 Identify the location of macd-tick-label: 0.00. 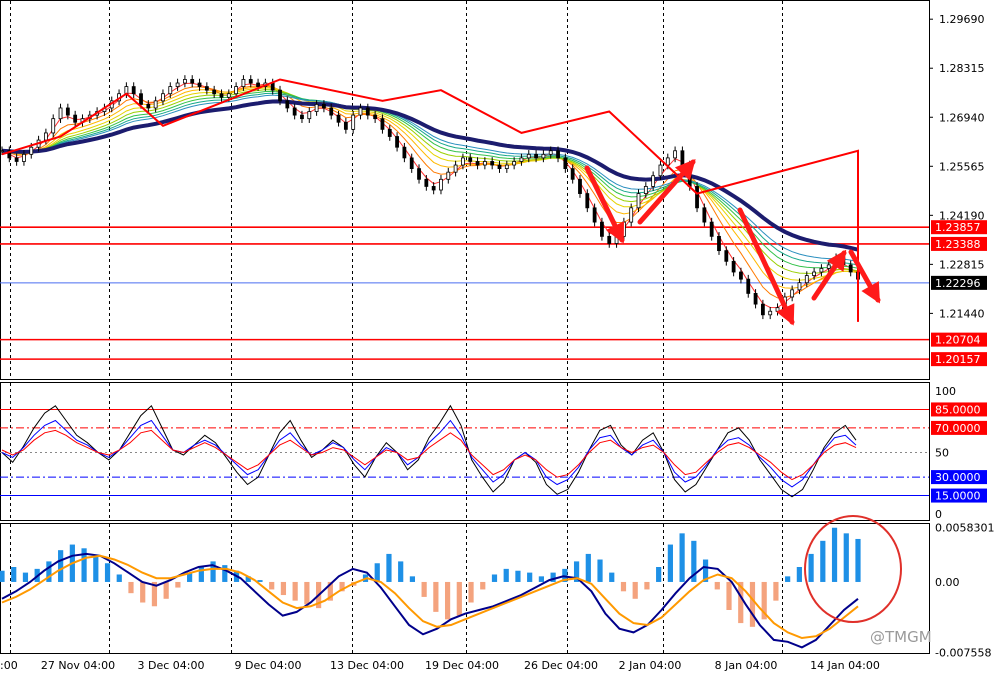
(947, 582).